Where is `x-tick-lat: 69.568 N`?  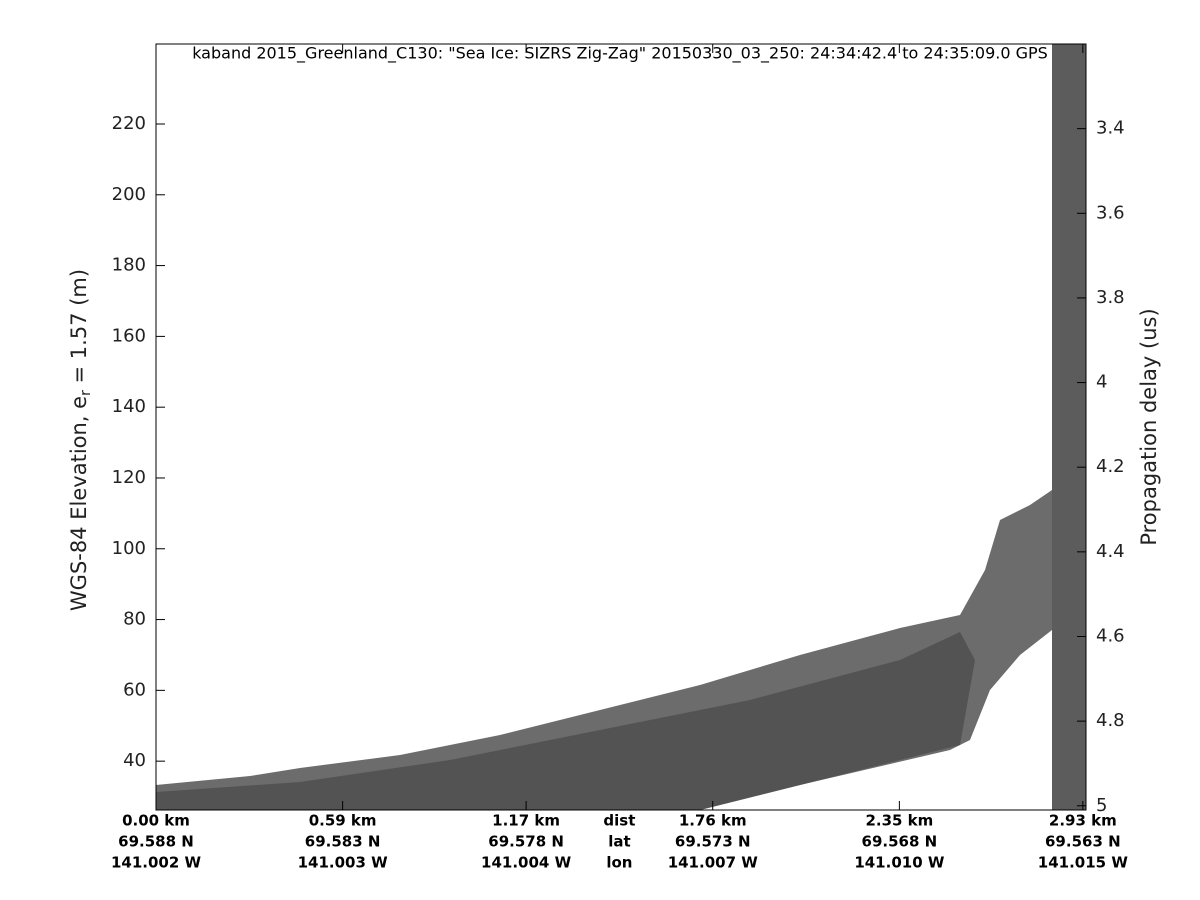
x-tick-lat: 69.568 N is located at coordinates (900, 842).